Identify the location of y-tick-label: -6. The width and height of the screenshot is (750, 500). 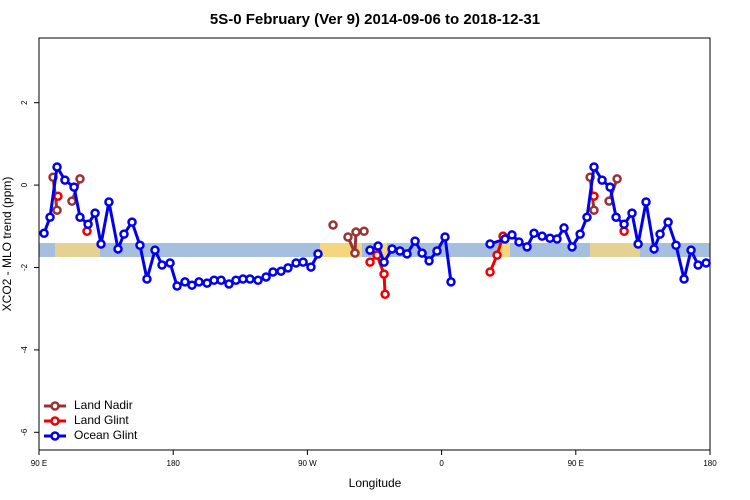
(24, 432).